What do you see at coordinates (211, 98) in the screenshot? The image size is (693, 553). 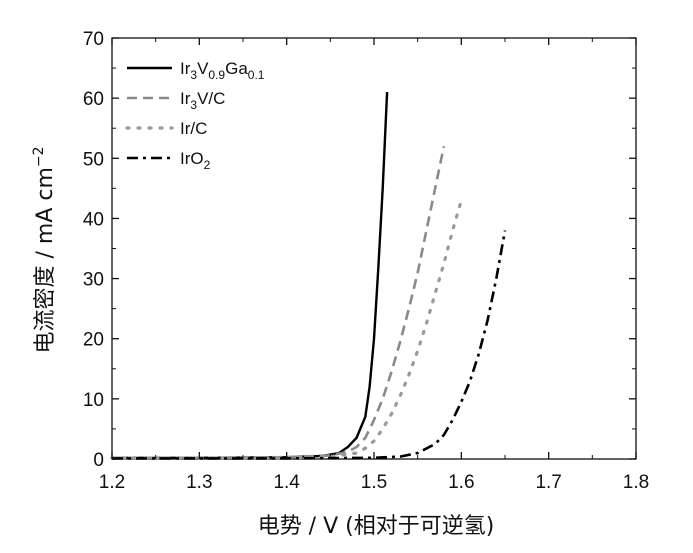 I see `legend-text-part: V/C` at bounding box center [211, 98].